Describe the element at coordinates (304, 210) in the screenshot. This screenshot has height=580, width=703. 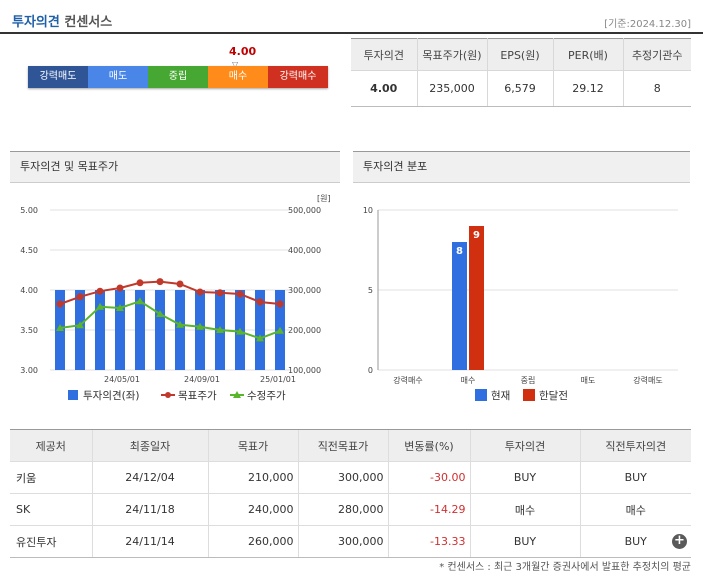
I see `y-right-tick-label: 500,000` at that location.